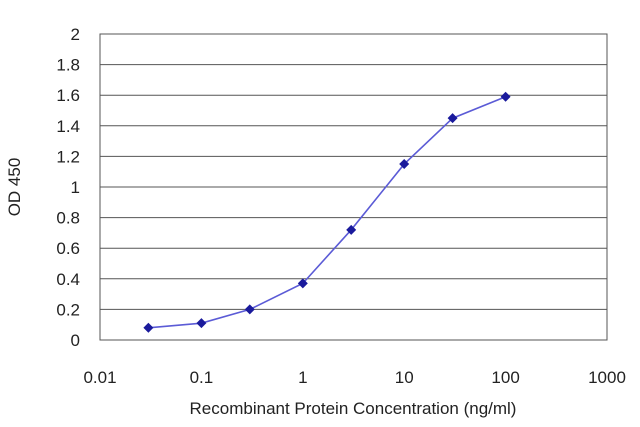 Image resolution: width=640 pixels, height=427 pixels. What do you see at coordinates (505, 377) in the screenshot?
I see `x-tick-label: 100` at bounding box center [505, 377].